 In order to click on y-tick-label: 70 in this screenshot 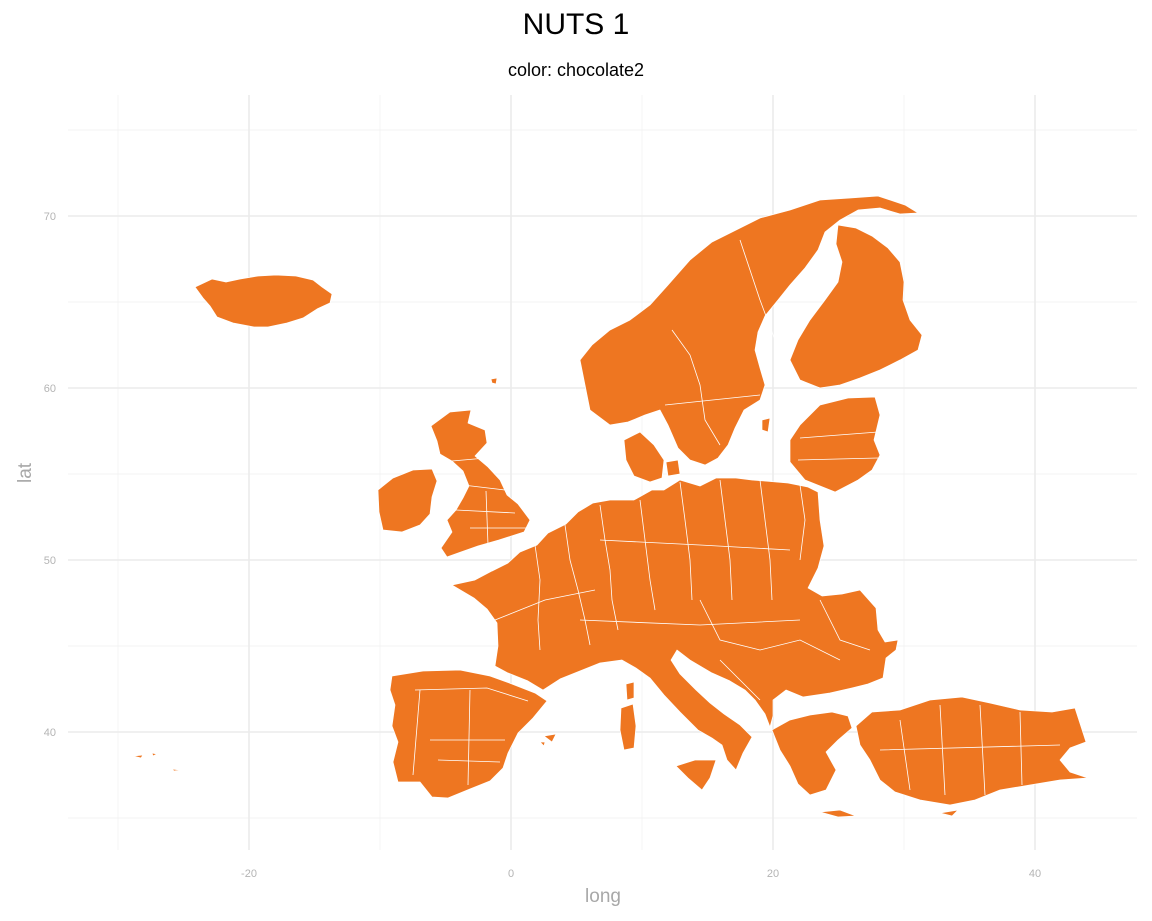, I will do `click(50, 217)`.